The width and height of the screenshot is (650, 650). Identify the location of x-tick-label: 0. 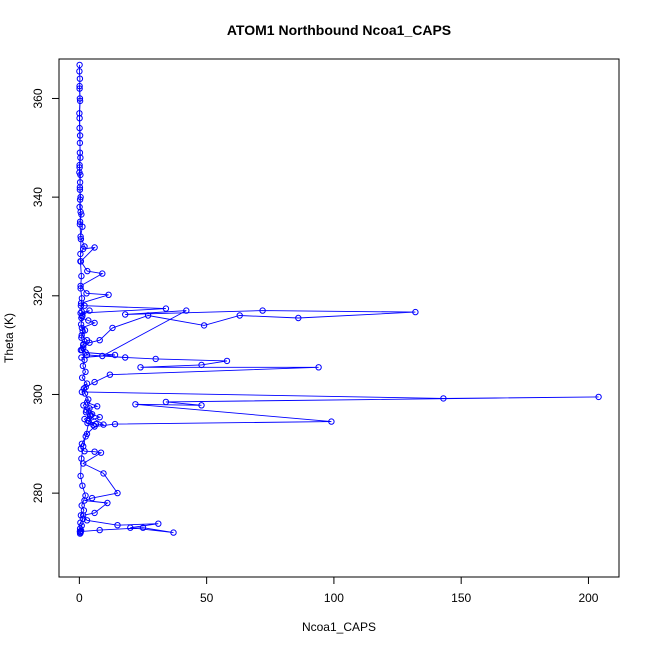
(79, 598).